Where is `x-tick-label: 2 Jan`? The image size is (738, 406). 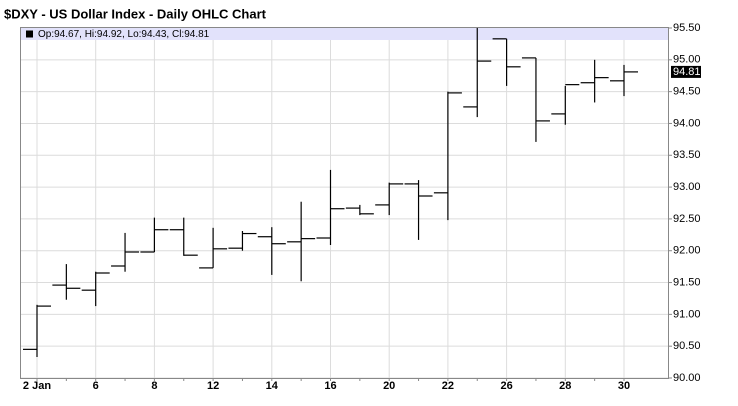 x-tick-label: 2 Jan is located at coordinates (37, 386).